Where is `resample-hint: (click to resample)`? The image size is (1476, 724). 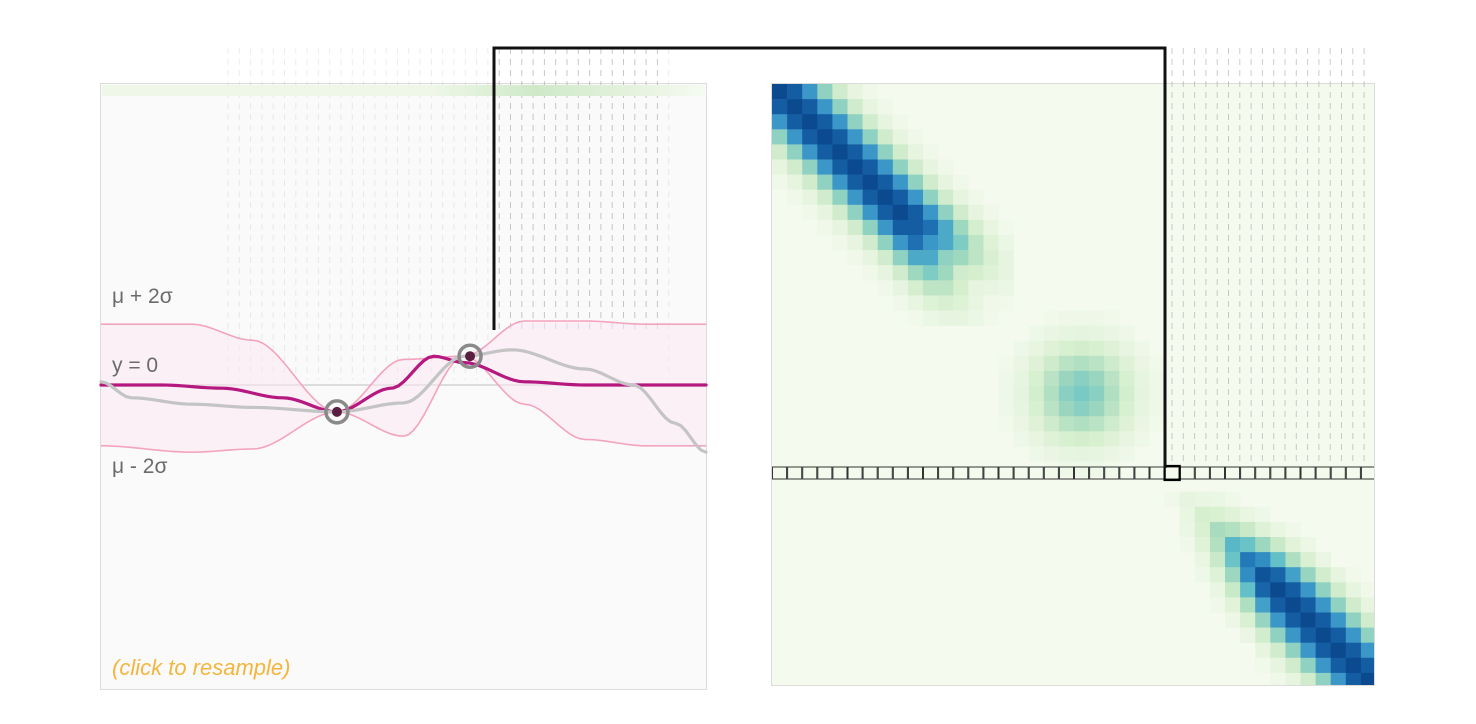 resample-hint: (click to resample) is located at coordinates (201, 667).